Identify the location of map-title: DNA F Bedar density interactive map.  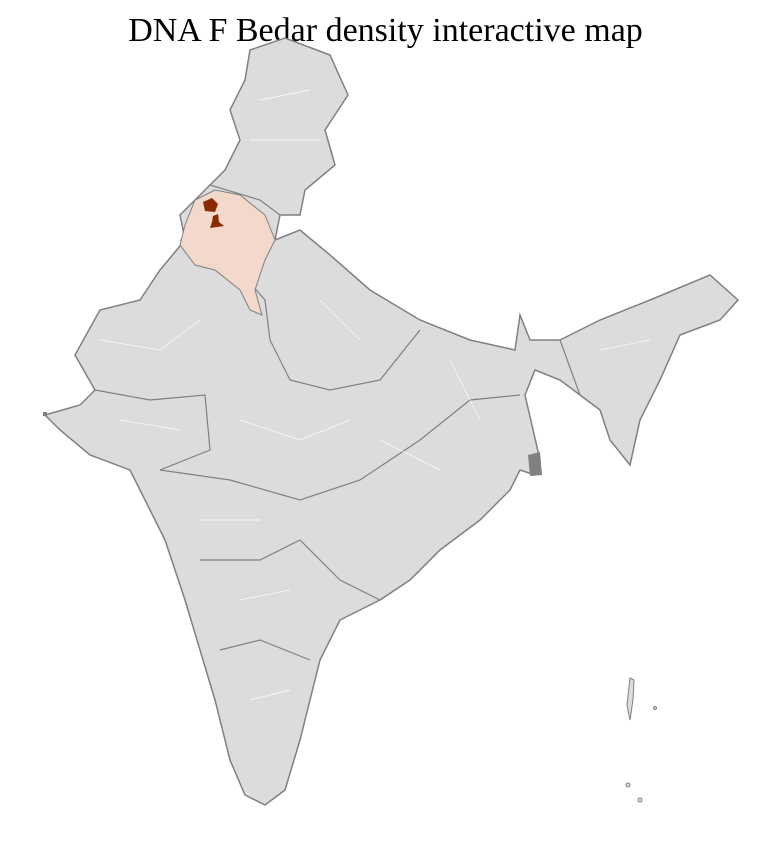
(385, 30).